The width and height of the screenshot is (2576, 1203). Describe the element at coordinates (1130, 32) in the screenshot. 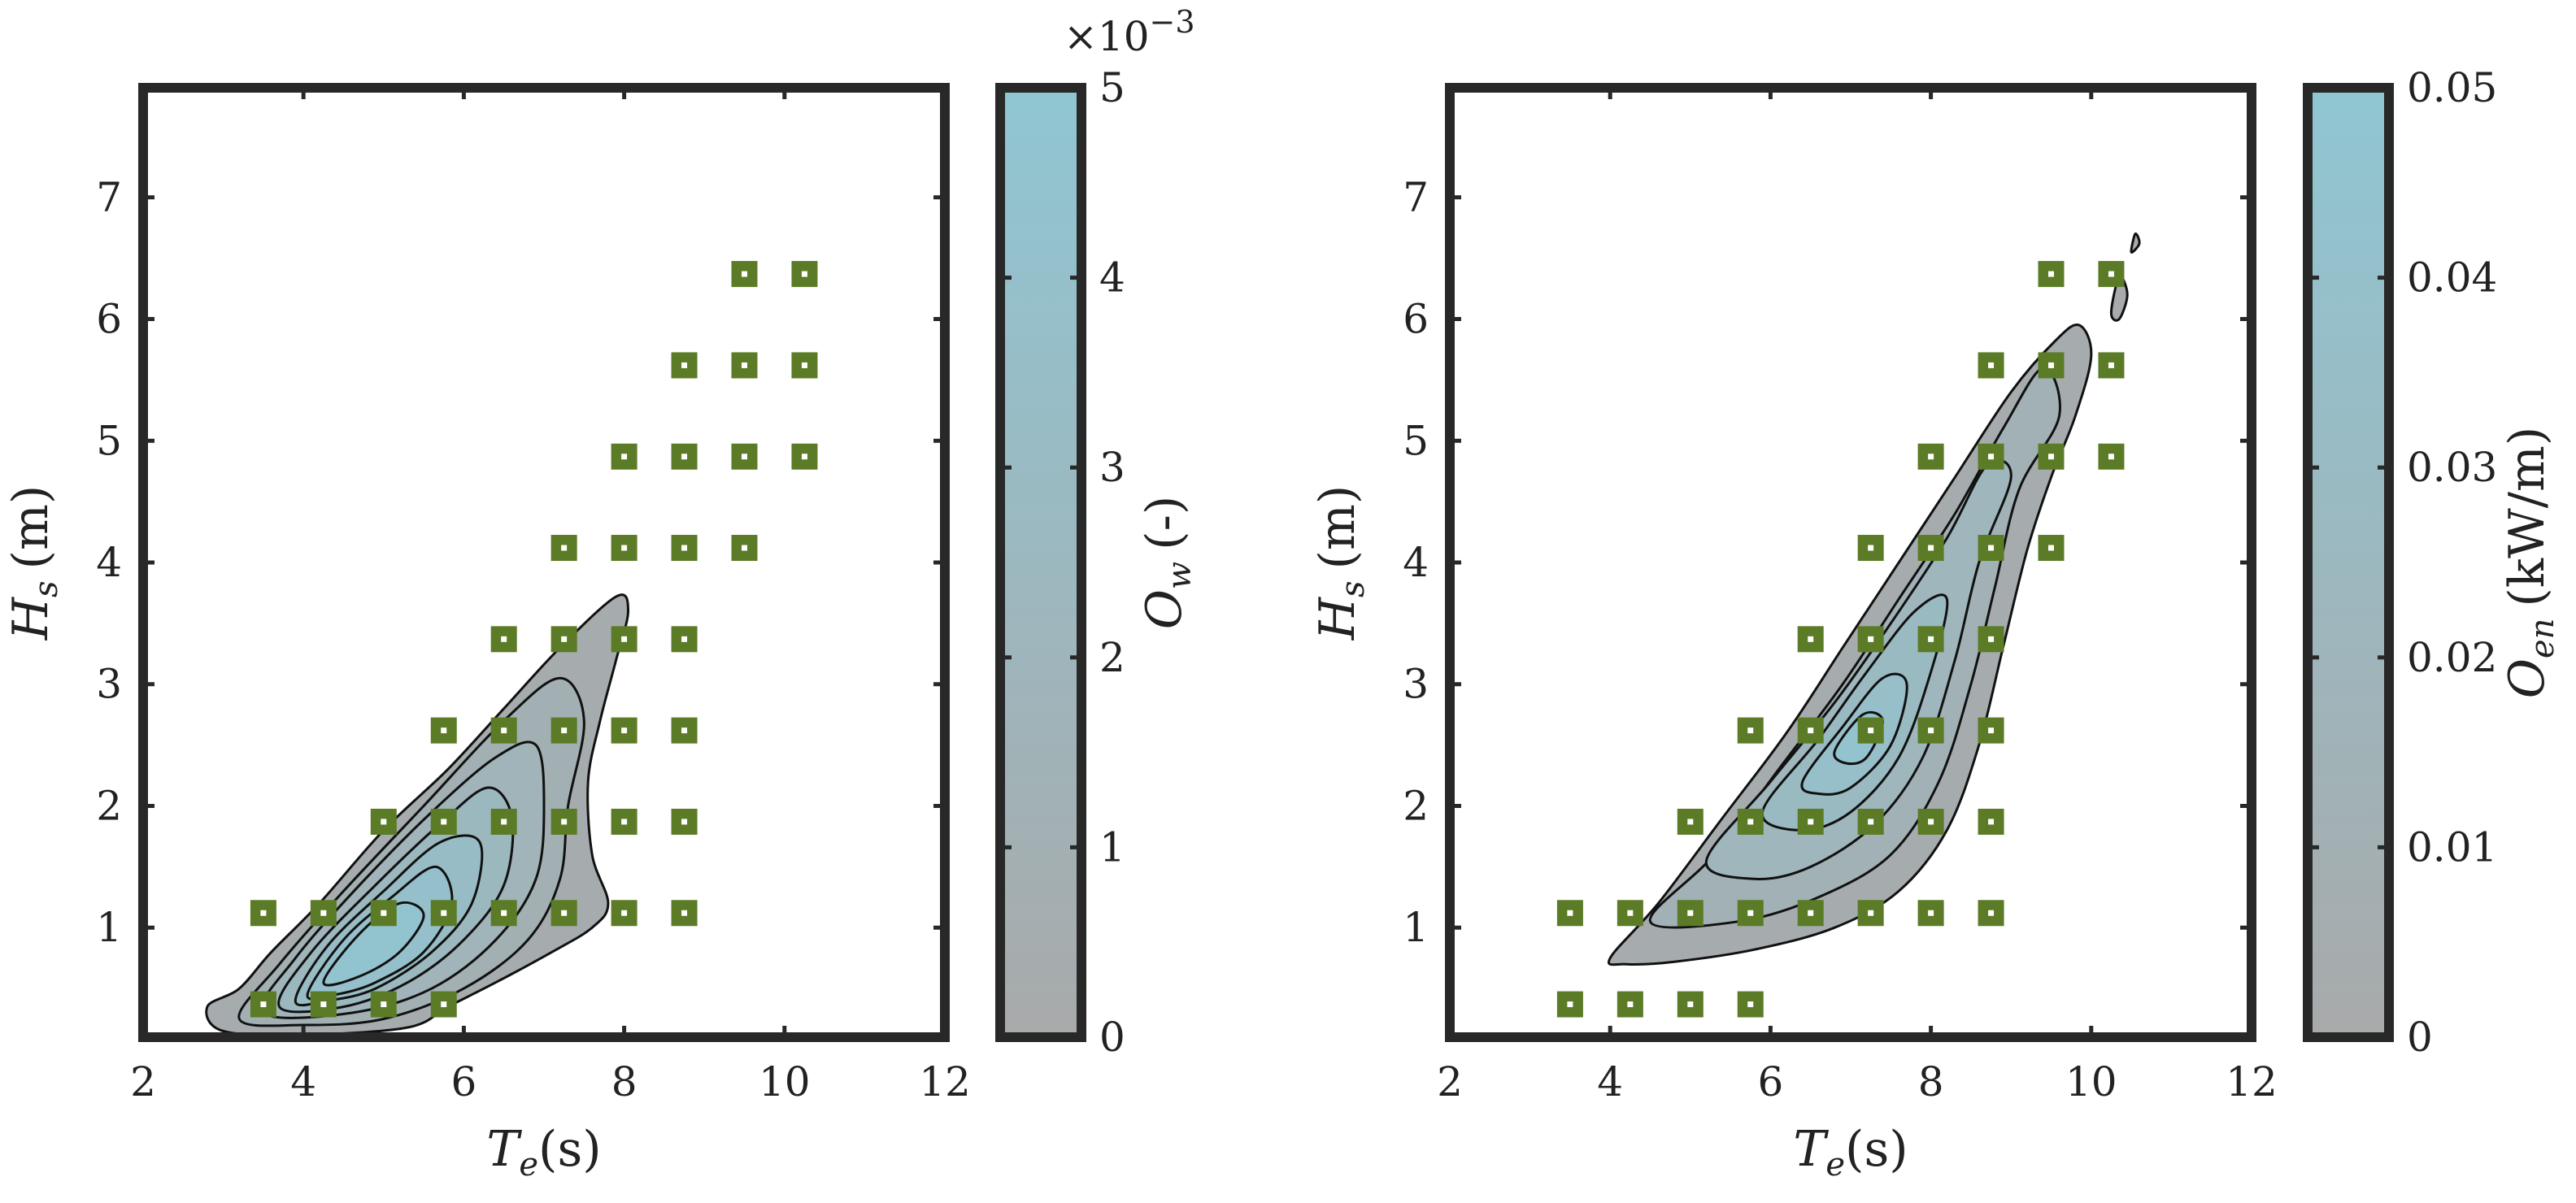

I see `left-colorbar-multiplier: ×10⁻³` at that location.